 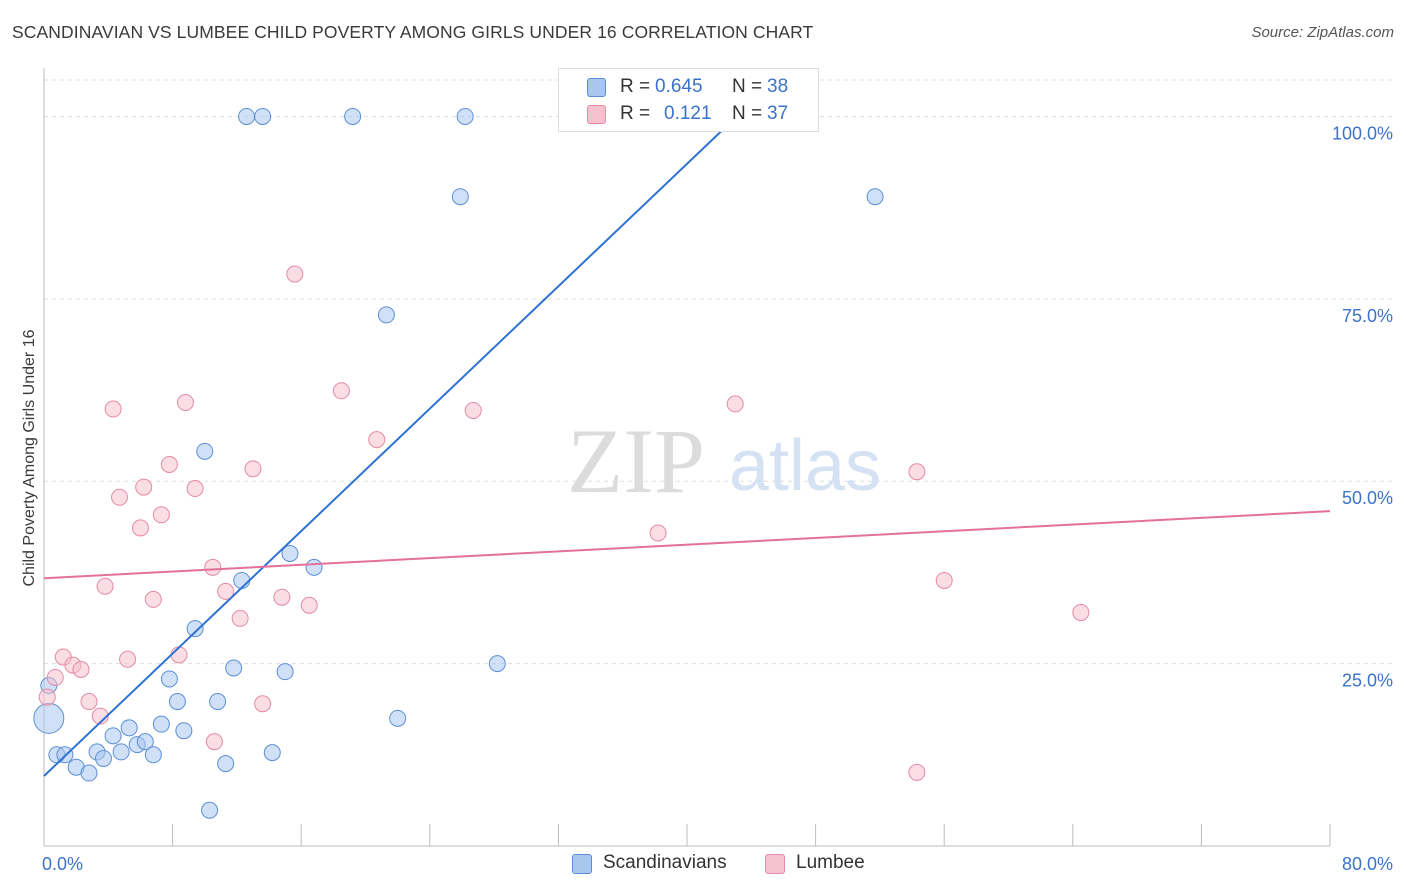 I want to click on lumbee-trend-line, so click(x=687, y=545).